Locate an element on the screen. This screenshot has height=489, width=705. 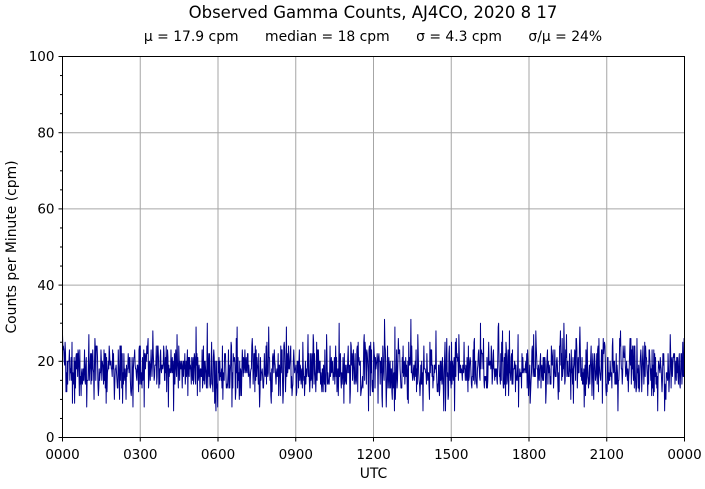
y-tick-label: 60 is located at coordinates (45, 210).